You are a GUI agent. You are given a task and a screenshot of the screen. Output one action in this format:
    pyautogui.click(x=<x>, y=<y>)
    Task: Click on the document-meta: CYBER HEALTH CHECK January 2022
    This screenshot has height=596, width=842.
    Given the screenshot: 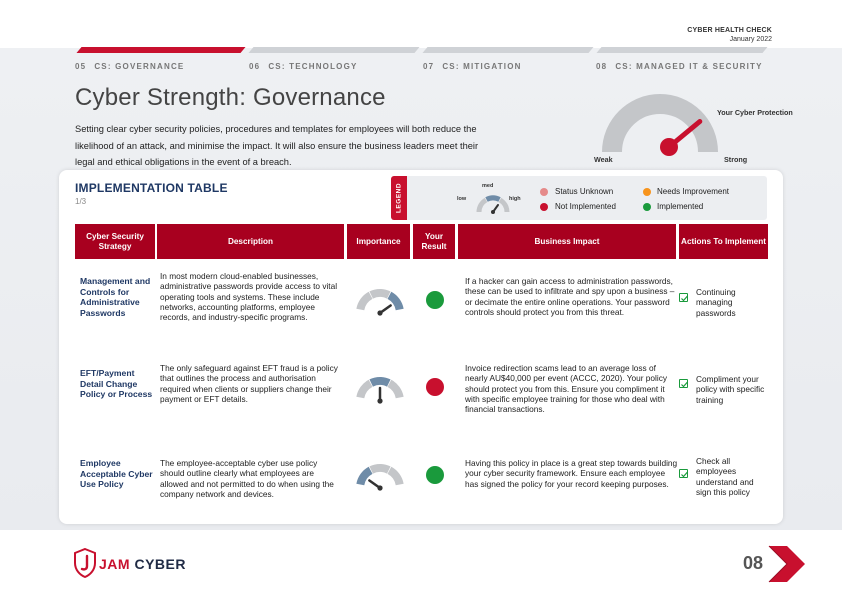 What is the action you would take?
    pyautogui.click(x=729, y=35)
    